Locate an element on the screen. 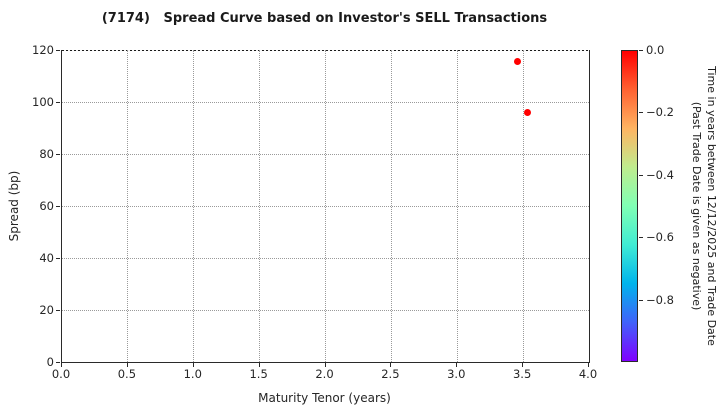 Image resolution: width=720 pixels, height=420 pixels. colorbar is located at coordinates (629, 206).